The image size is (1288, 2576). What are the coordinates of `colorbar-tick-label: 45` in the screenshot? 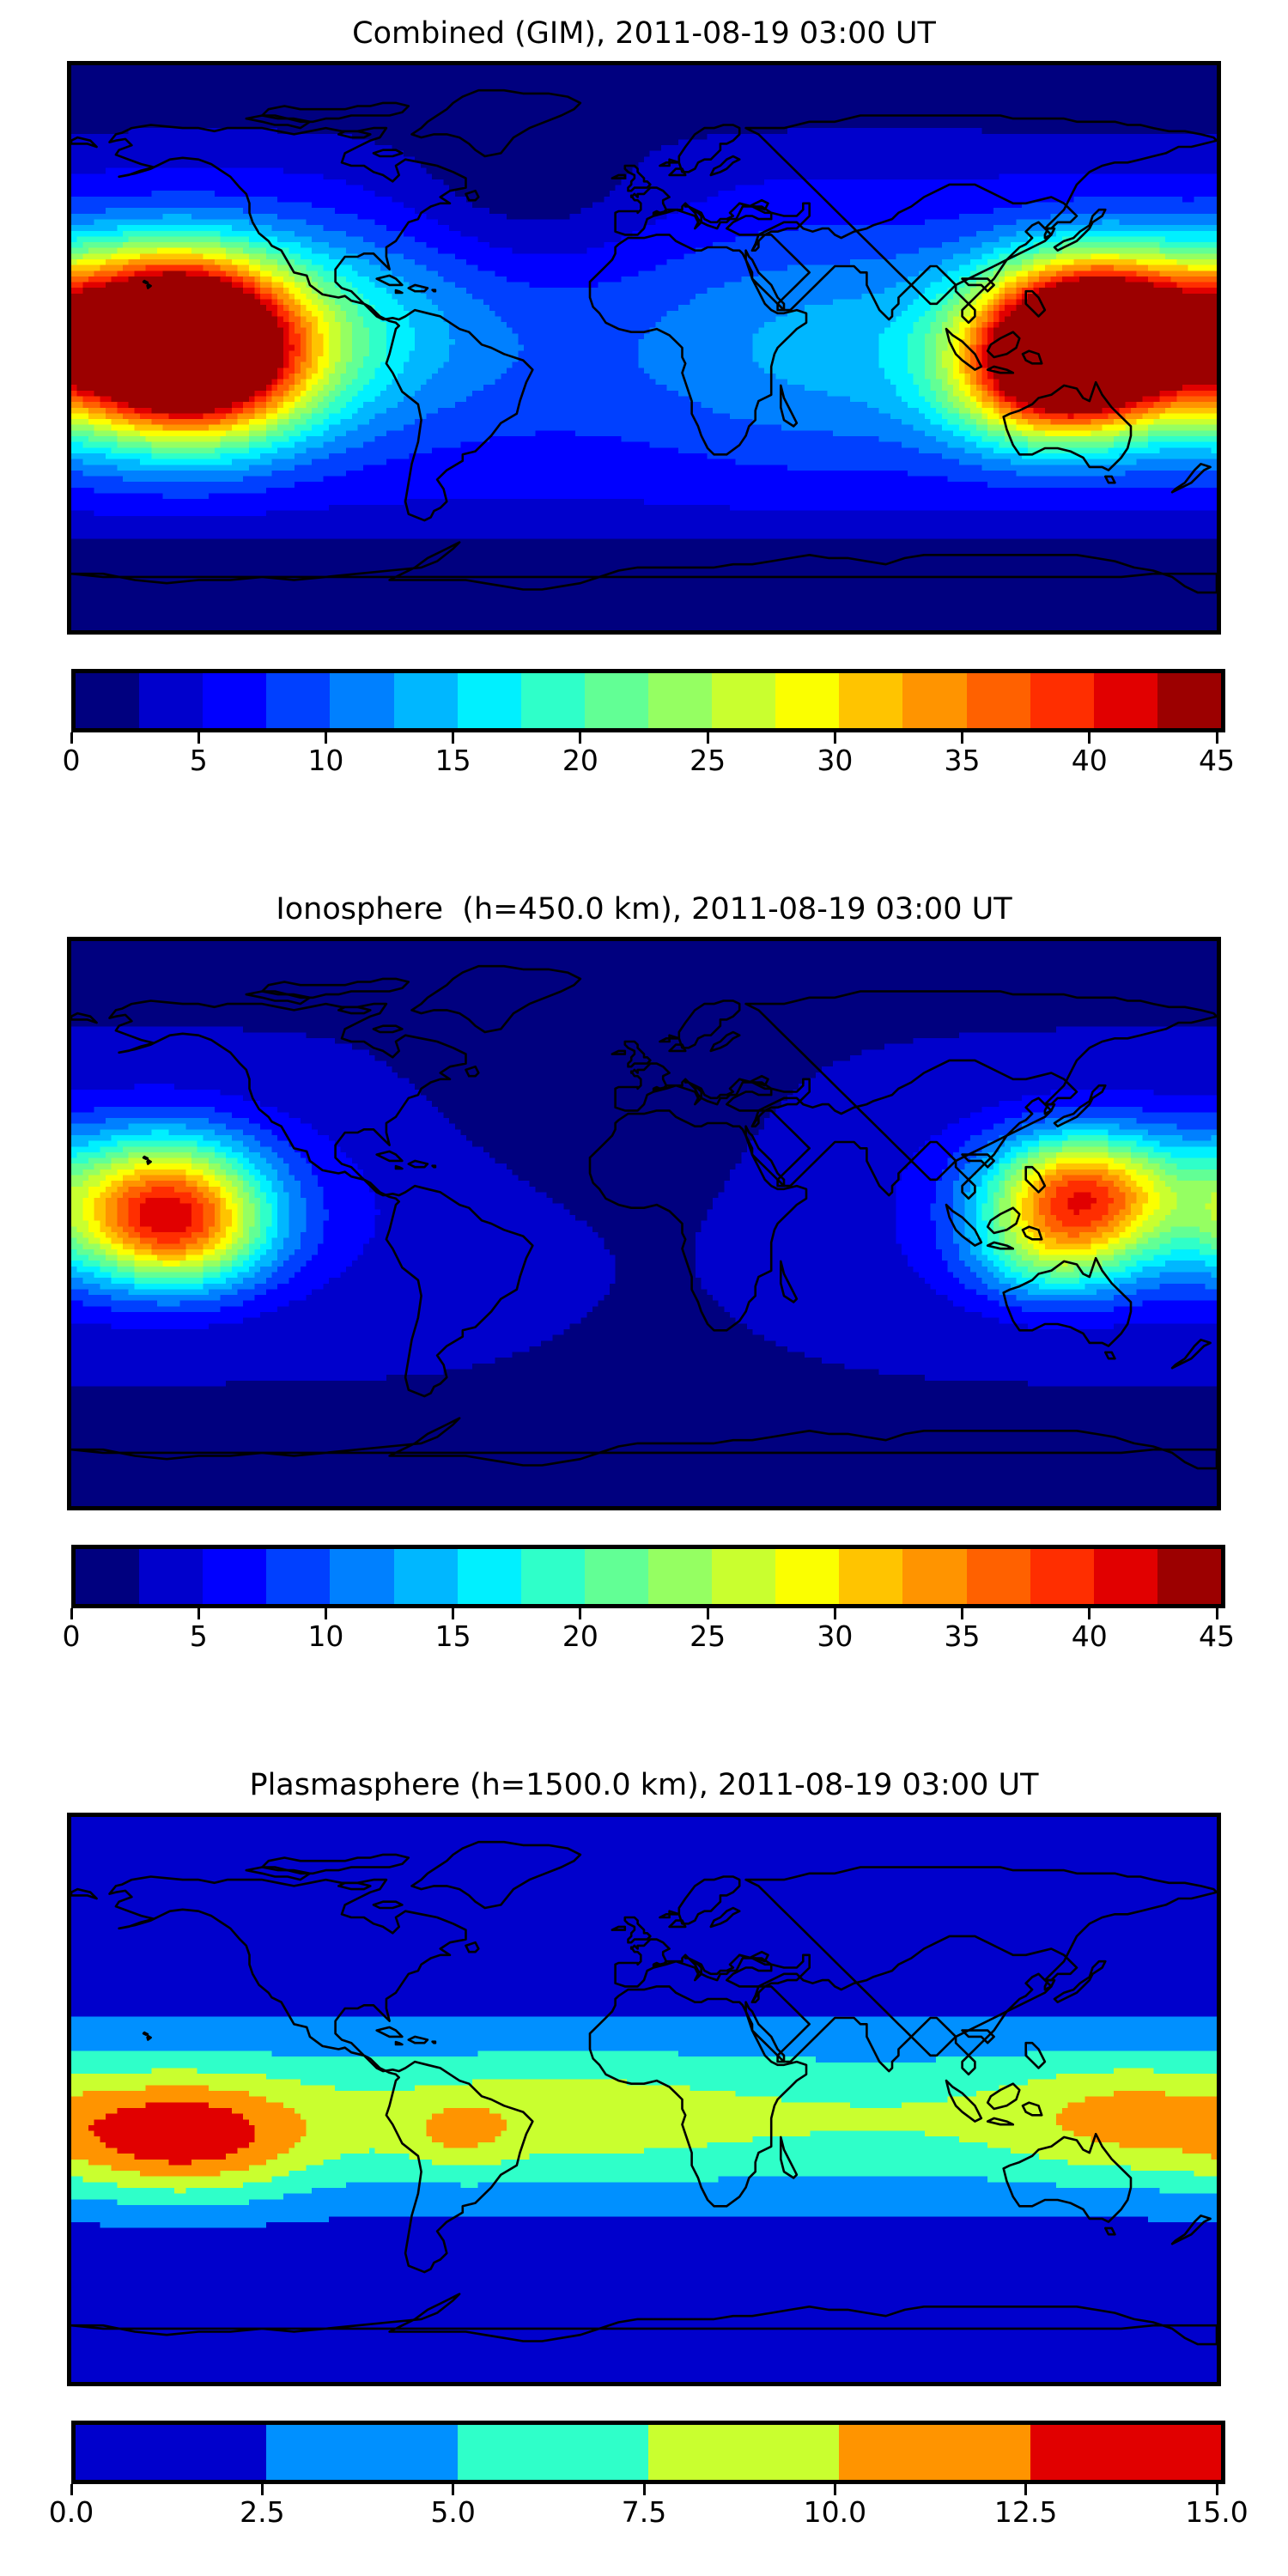 It's located at (1217, 1636).